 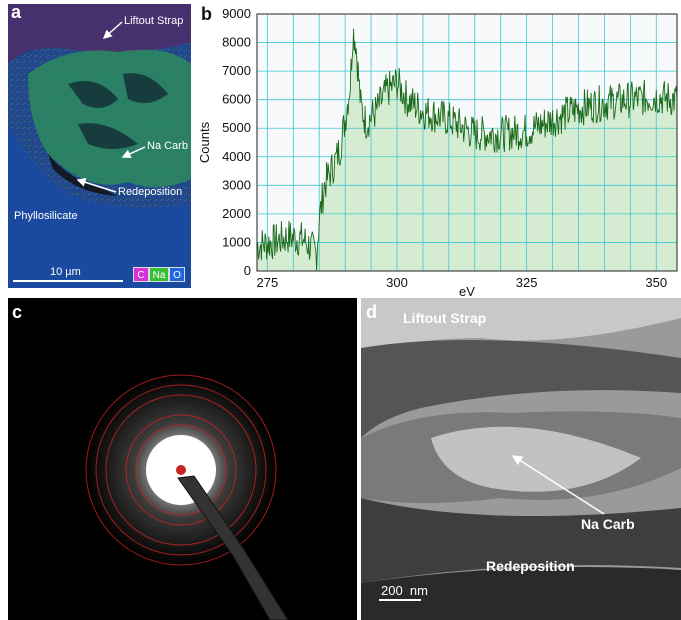 I want to click on annotation-na-carb: Na Carb, so click(x=167, y=146).